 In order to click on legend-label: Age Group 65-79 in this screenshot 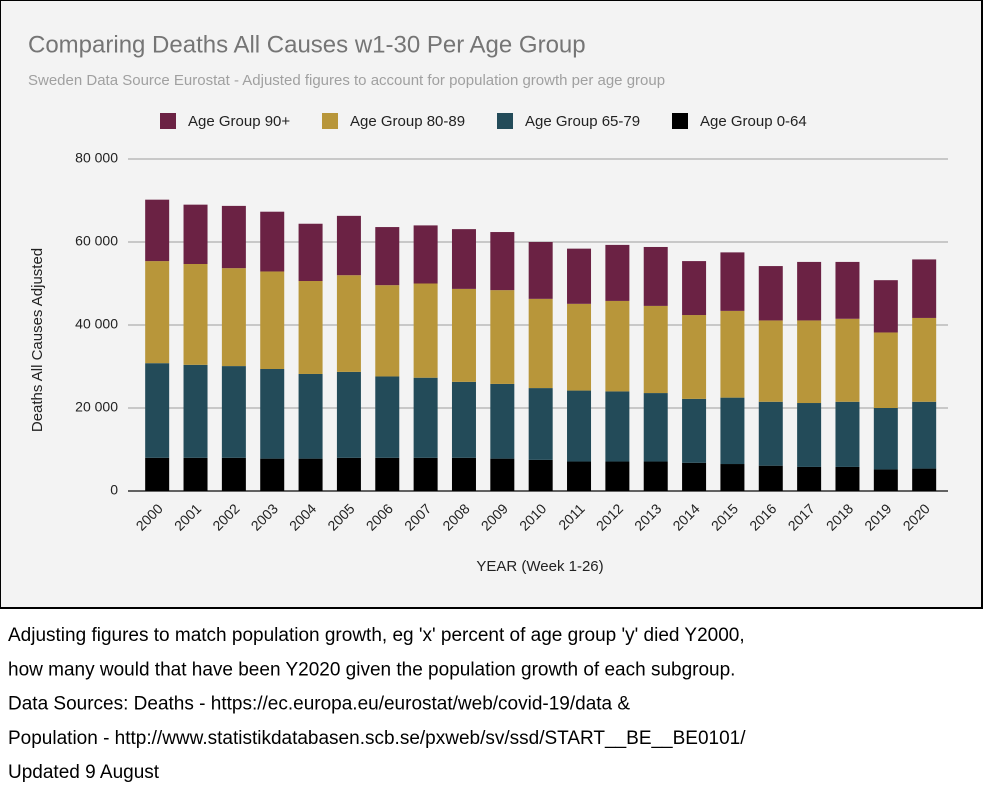, I will do `click(582, 121)`.